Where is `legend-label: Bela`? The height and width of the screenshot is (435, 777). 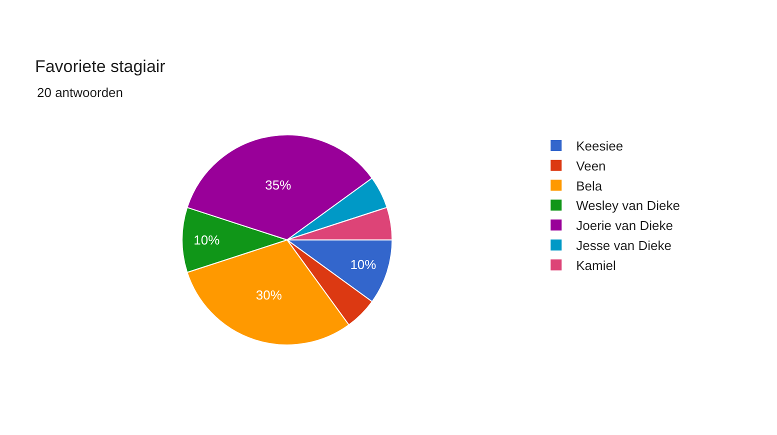
legend-label: Bela is located at coordinates (589, 186).